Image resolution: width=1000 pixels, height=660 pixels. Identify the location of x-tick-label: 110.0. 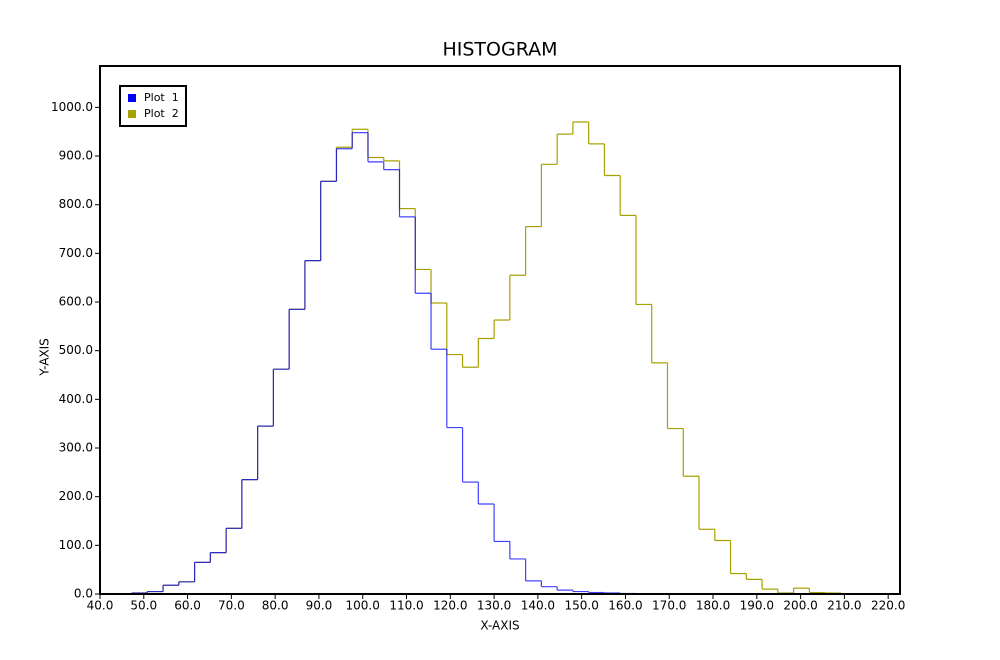
(406, 606).